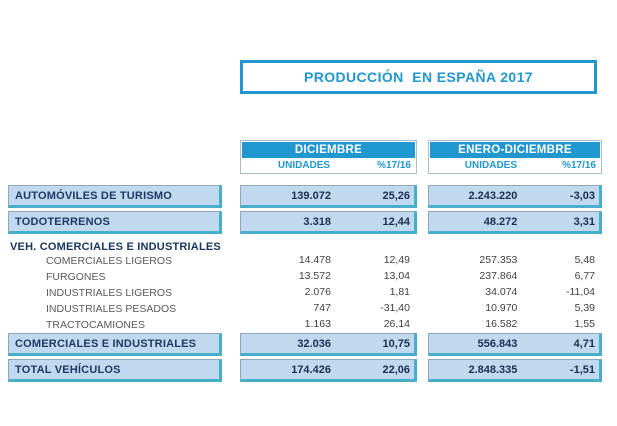  What do you see at coordinates (396, 195) in the screenshot?
I see `diciembre-percent-value: 25,26` at bounding box center [396, 195].